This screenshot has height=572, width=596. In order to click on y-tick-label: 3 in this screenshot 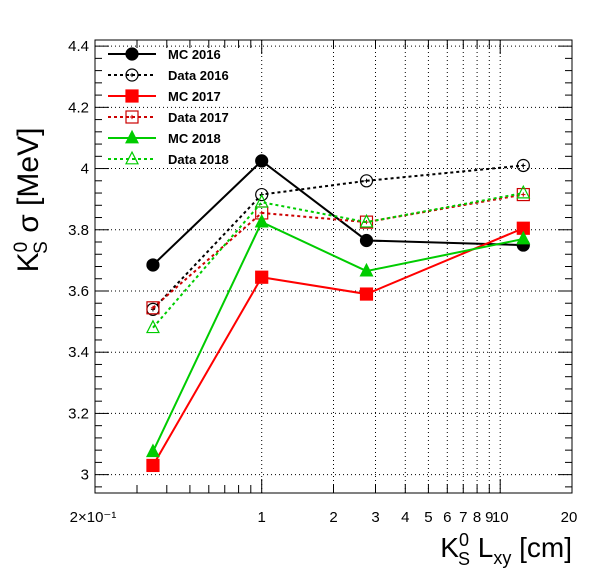, I will do `click(85, 475)`.